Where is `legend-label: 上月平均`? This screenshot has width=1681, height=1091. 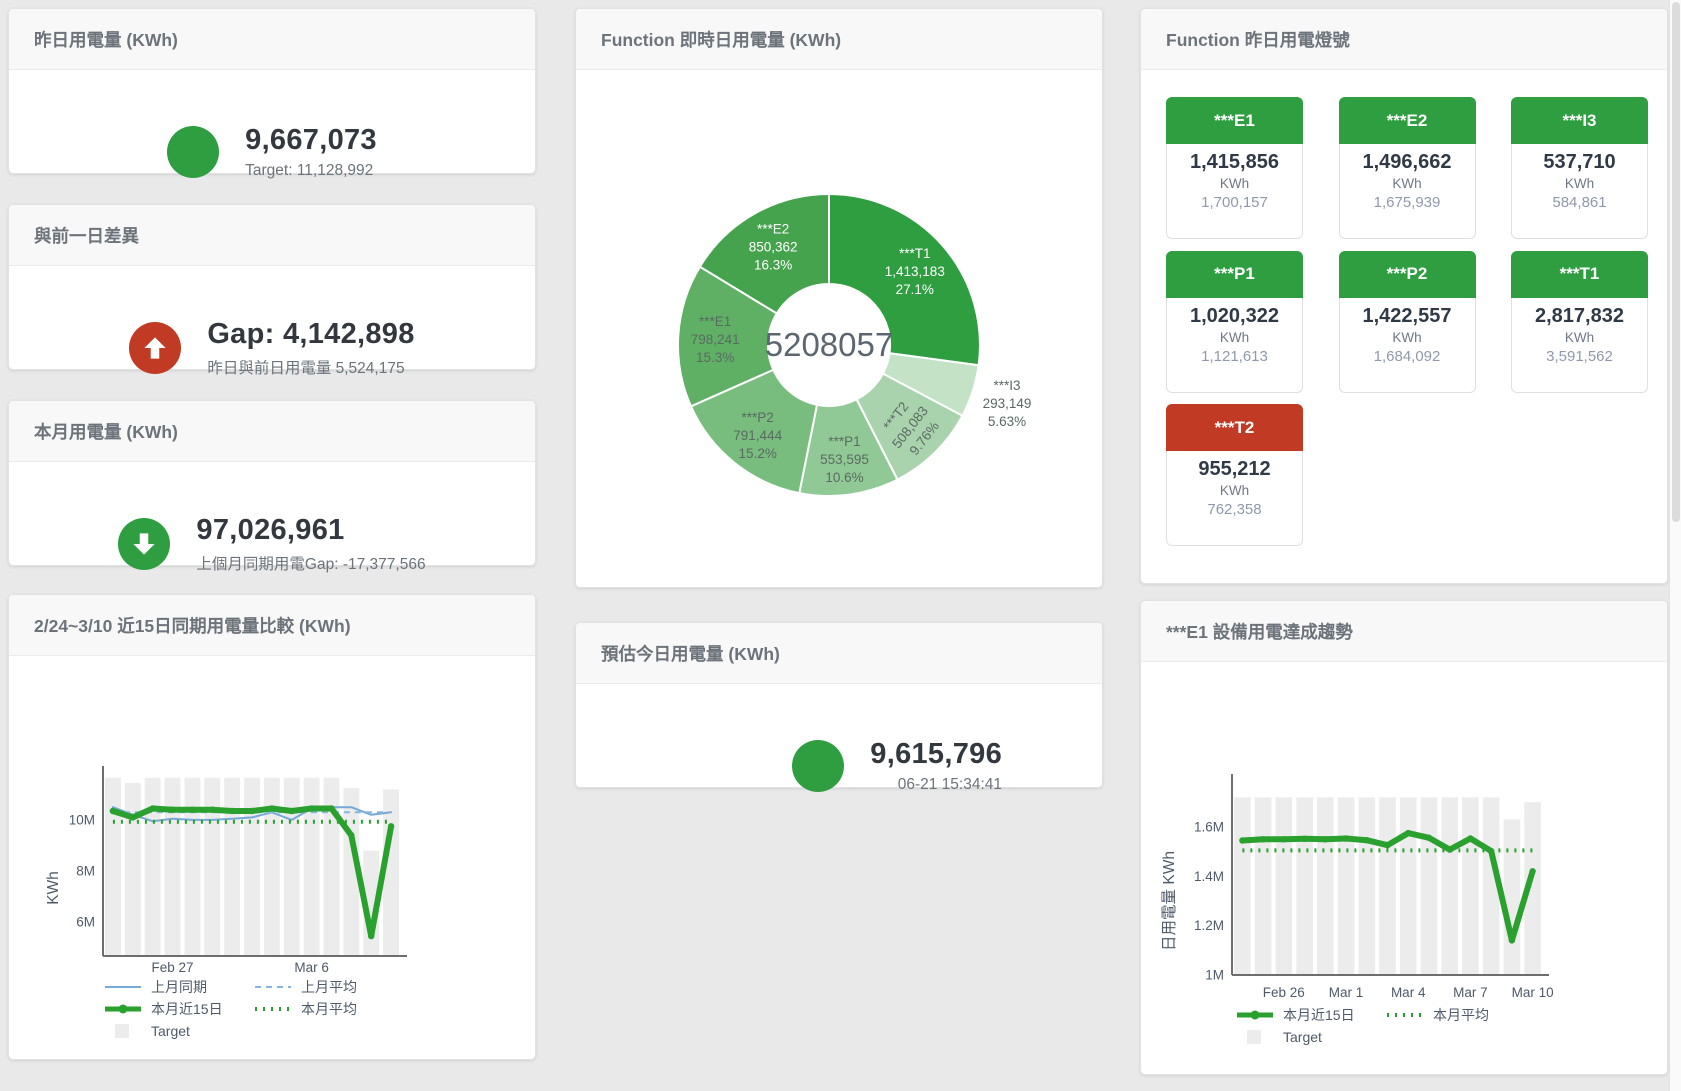 legend-label: 上月平均 is located at coordinates (329, 987).